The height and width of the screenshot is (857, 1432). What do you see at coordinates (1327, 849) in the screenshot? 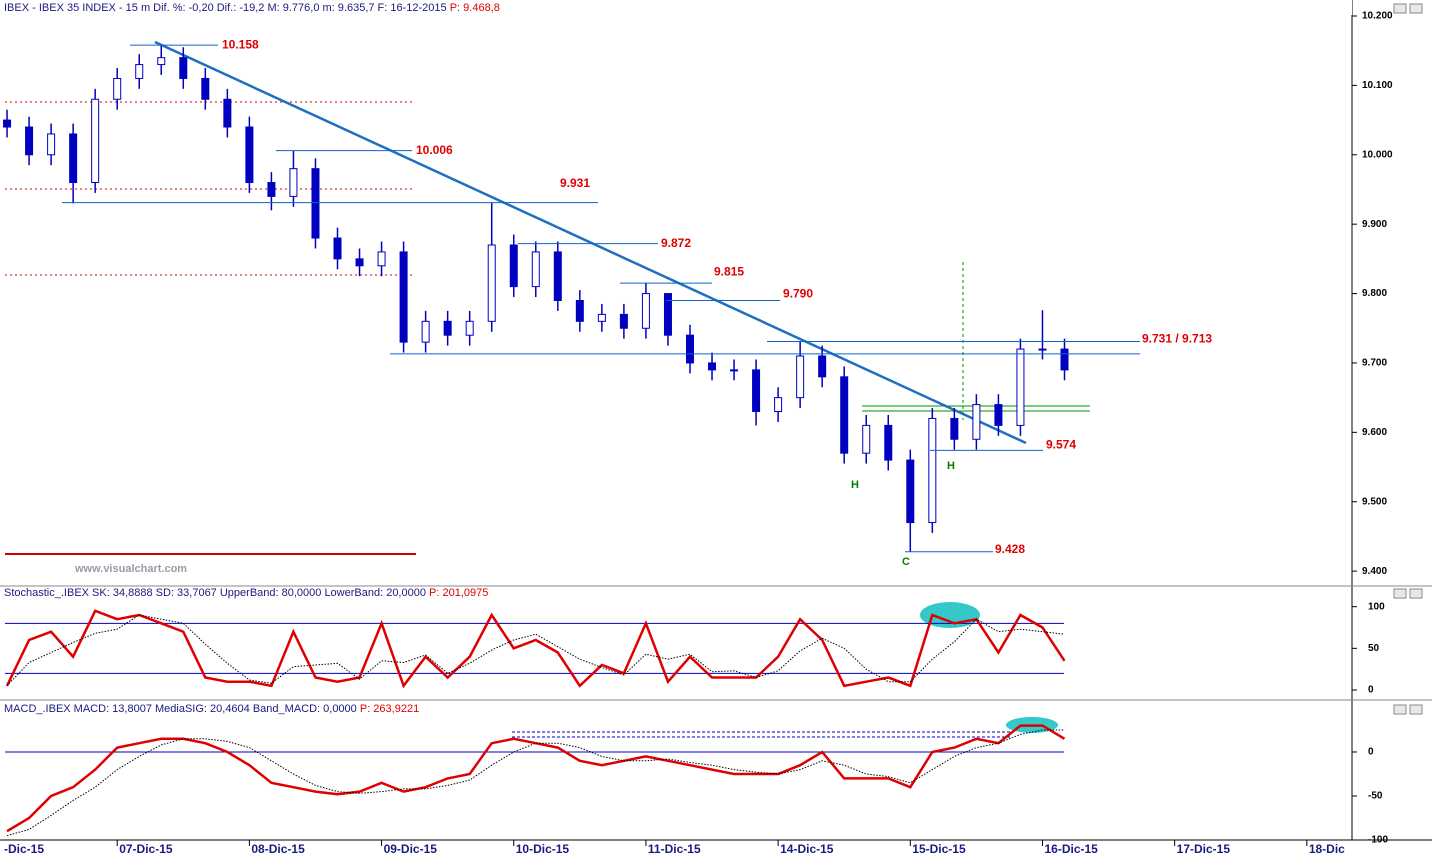
I see `x-tick-label: 18-Dic` at bounding box center [1327, 849].